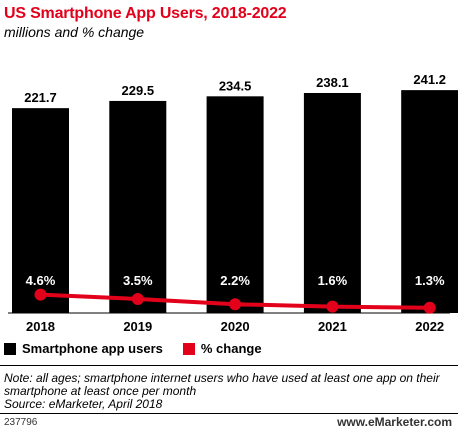  Describe the element at coordinates (83, 404) in the screenshot. I see `source-text: Source: eMarketer, April 2018` at that location.